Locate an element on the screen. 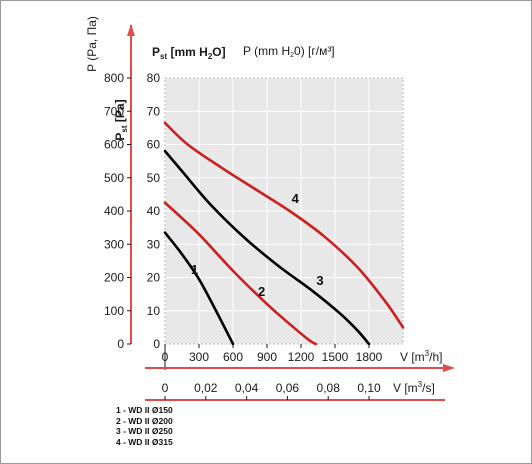 The image size is (532, 464). x-primary-tick-label: 600 is located at coordinates (233, 357).